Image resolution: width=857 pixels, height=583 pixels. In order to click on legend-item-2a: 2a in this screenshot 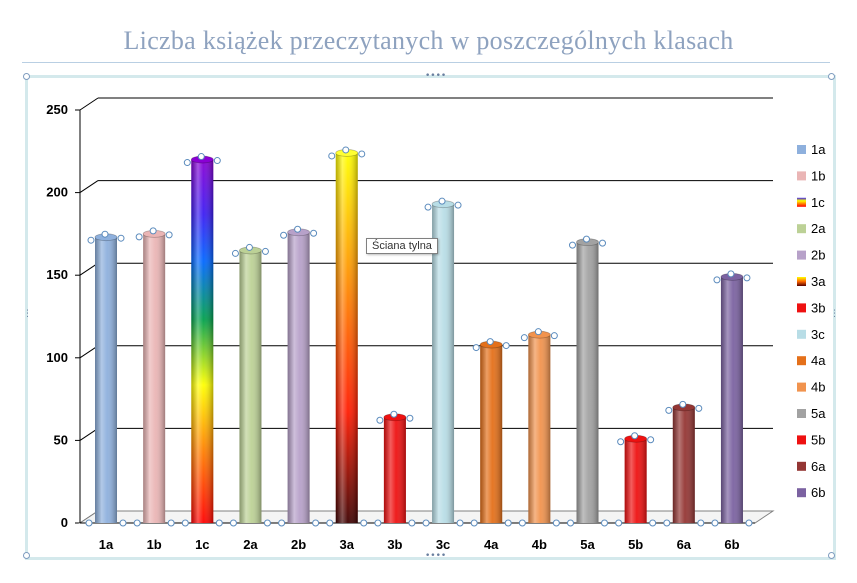, I will do `click(811, 228)`.